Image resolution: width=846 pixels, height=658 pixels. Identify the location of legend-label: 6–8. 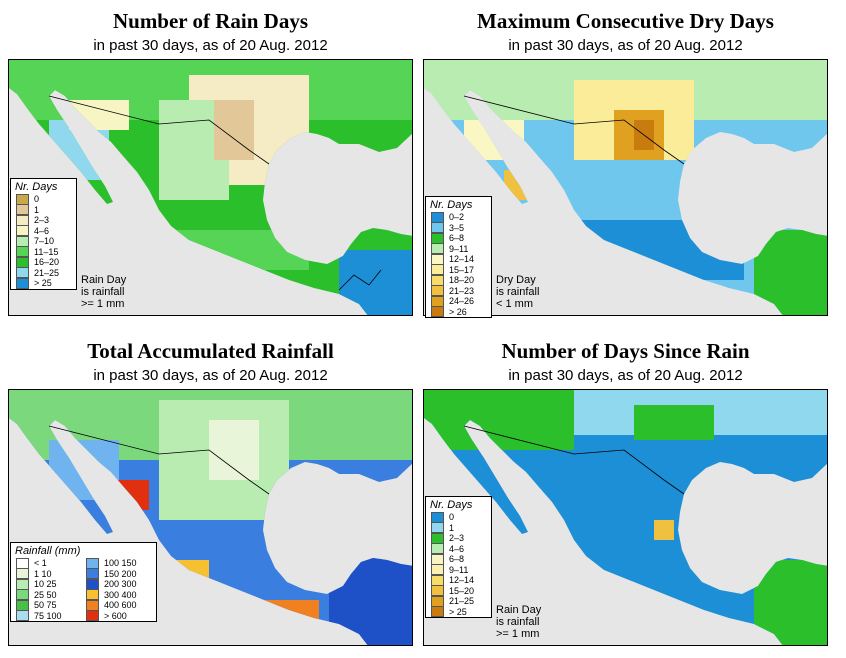
(457, 238).